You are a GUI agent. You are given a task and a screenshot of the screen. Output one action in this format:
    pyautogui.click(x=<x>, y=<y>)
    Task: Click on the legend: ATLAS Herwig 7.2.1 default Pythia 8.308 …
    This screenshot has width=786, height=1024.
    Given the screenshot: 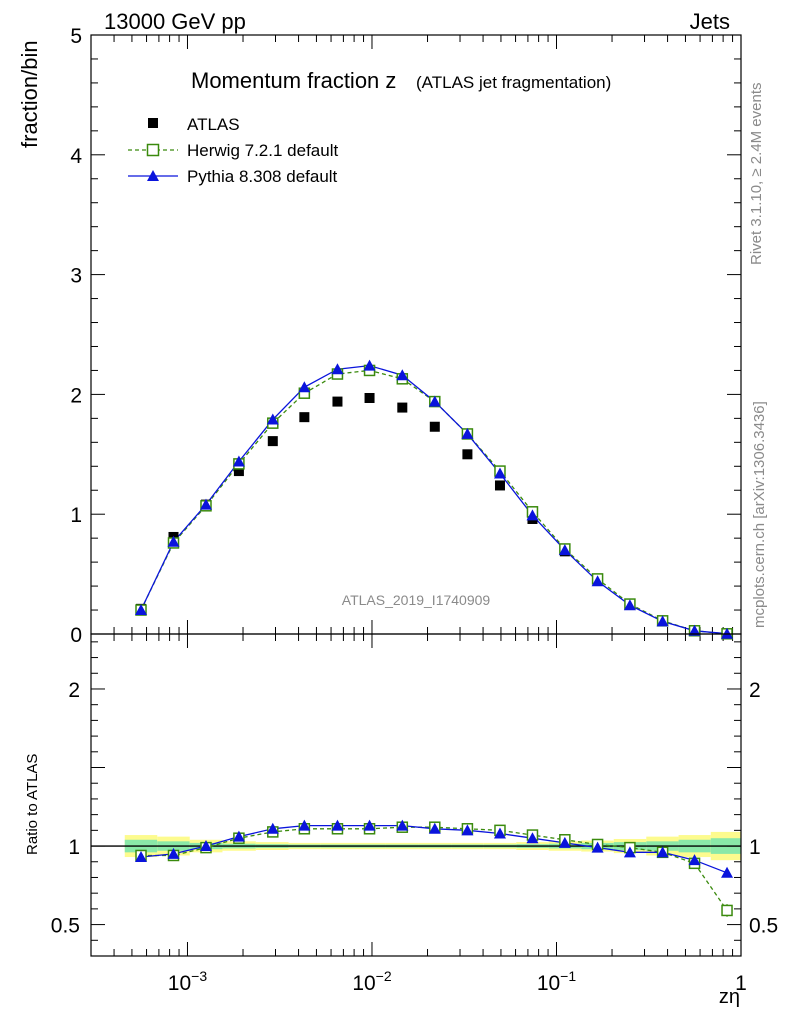 What is the action you would take?
    pyautogui.click(x=233, y=150)
    